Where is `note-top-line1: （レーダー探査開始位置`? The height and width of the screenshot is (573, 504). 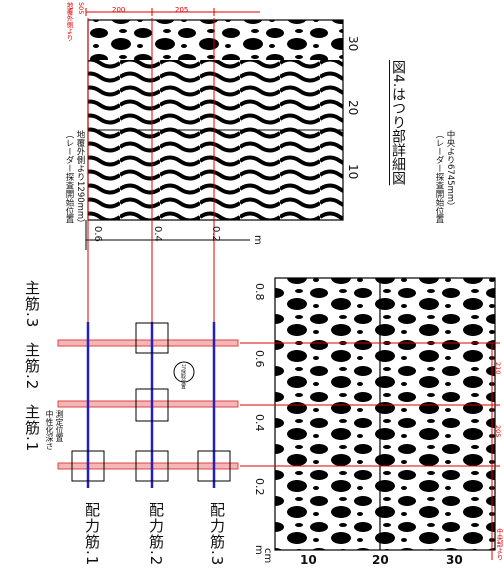 note-top-line1: （レーダー探査開始位置 is located at coordinates (69, 177).